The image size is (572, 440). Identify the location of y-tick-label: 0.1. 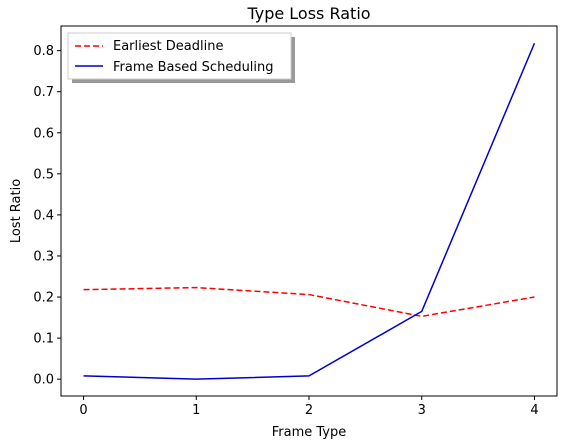
(43, 339).